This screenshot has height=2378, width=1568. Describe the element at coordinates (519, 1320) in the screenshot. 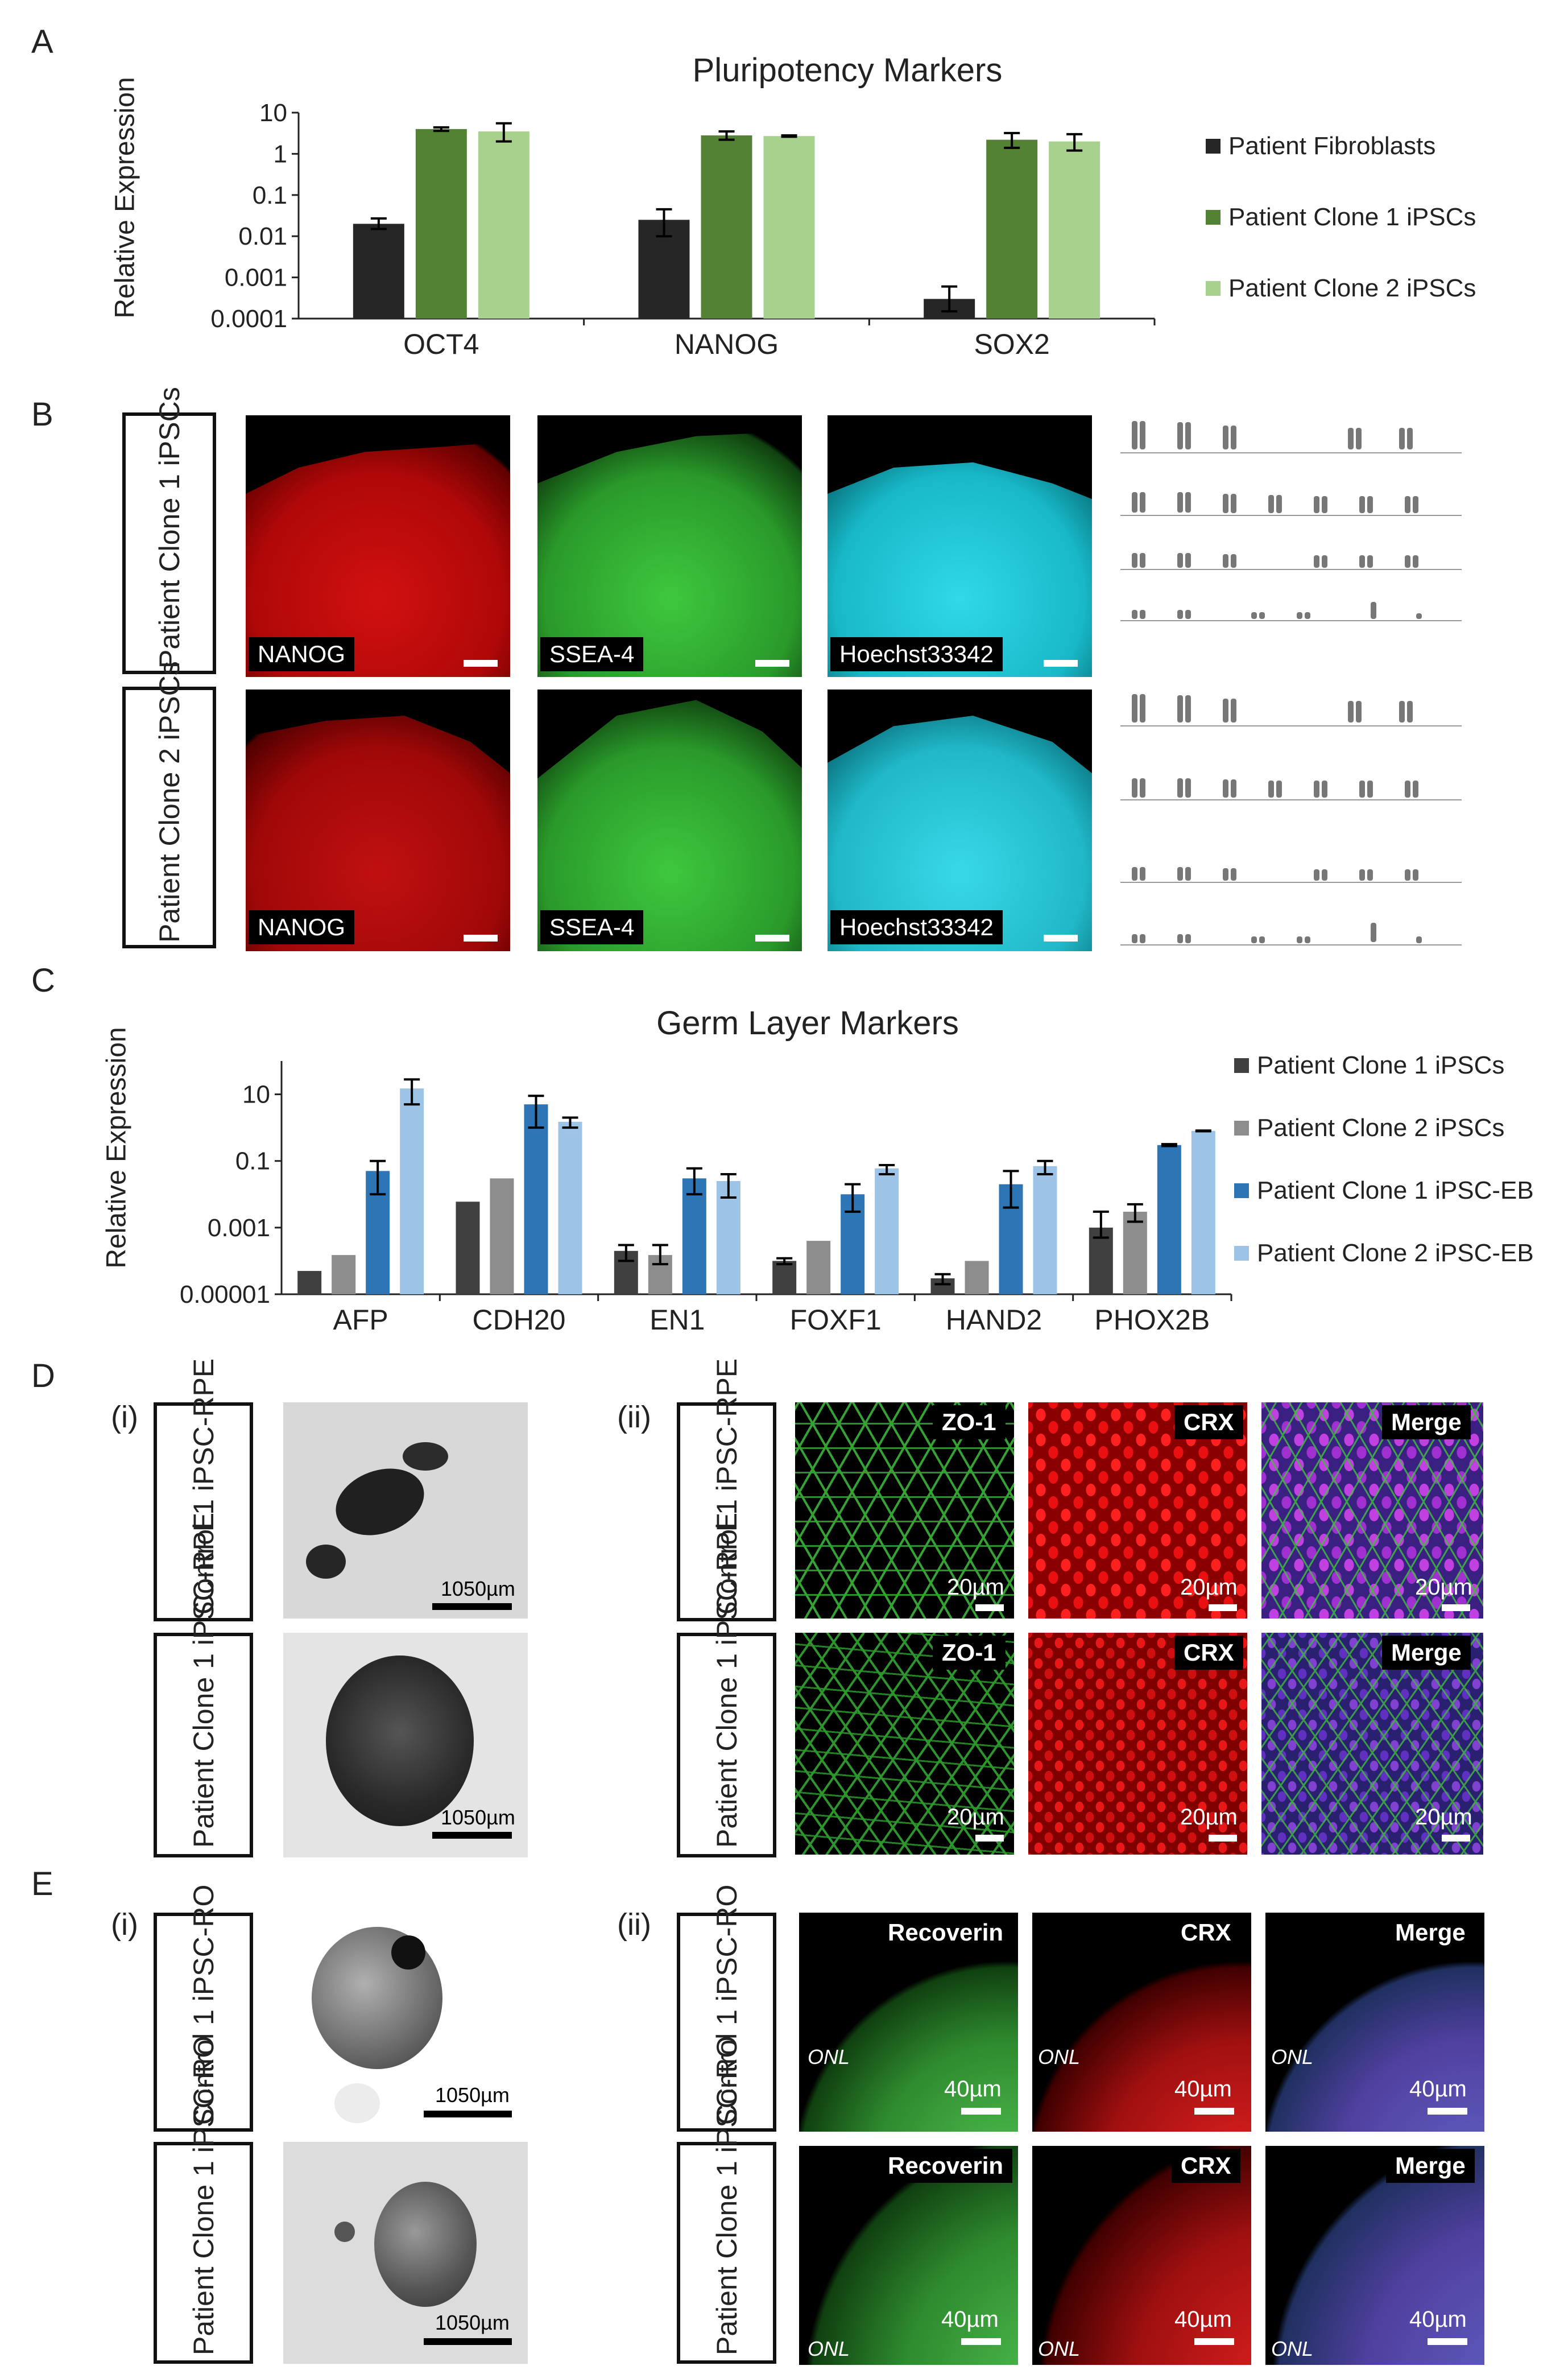

I see `x-tick-label: CDH20` at that location.